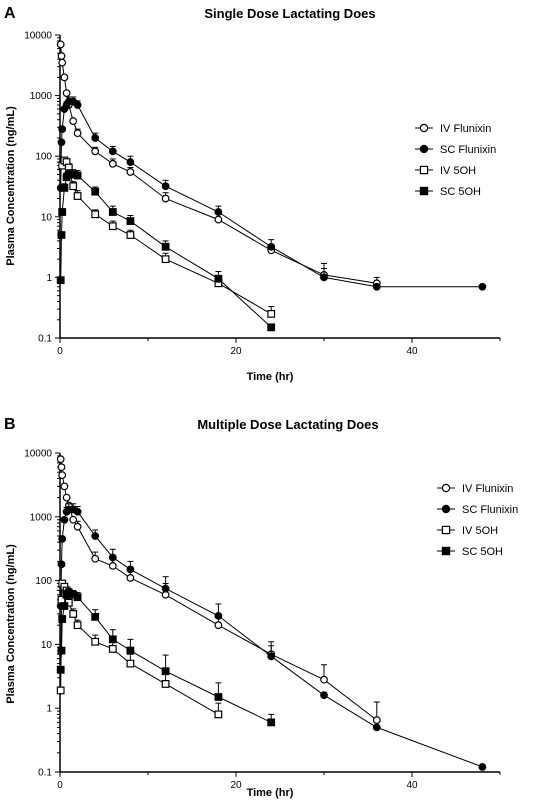 Image resolution: width=536 pixels, height=801 pixels. Describe the element at coordinates (468, 150) in the screenshot. I see `legend-label: SC Flunixin` at that location.